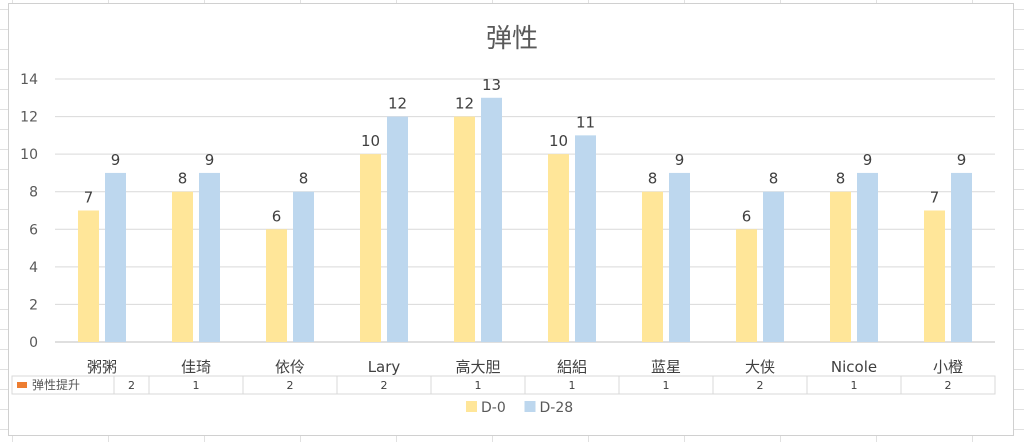  What do you see at coordinates (477, 367) in the screenshot?
I see `category-label: 高大胆` at bounding box center [477, 367].